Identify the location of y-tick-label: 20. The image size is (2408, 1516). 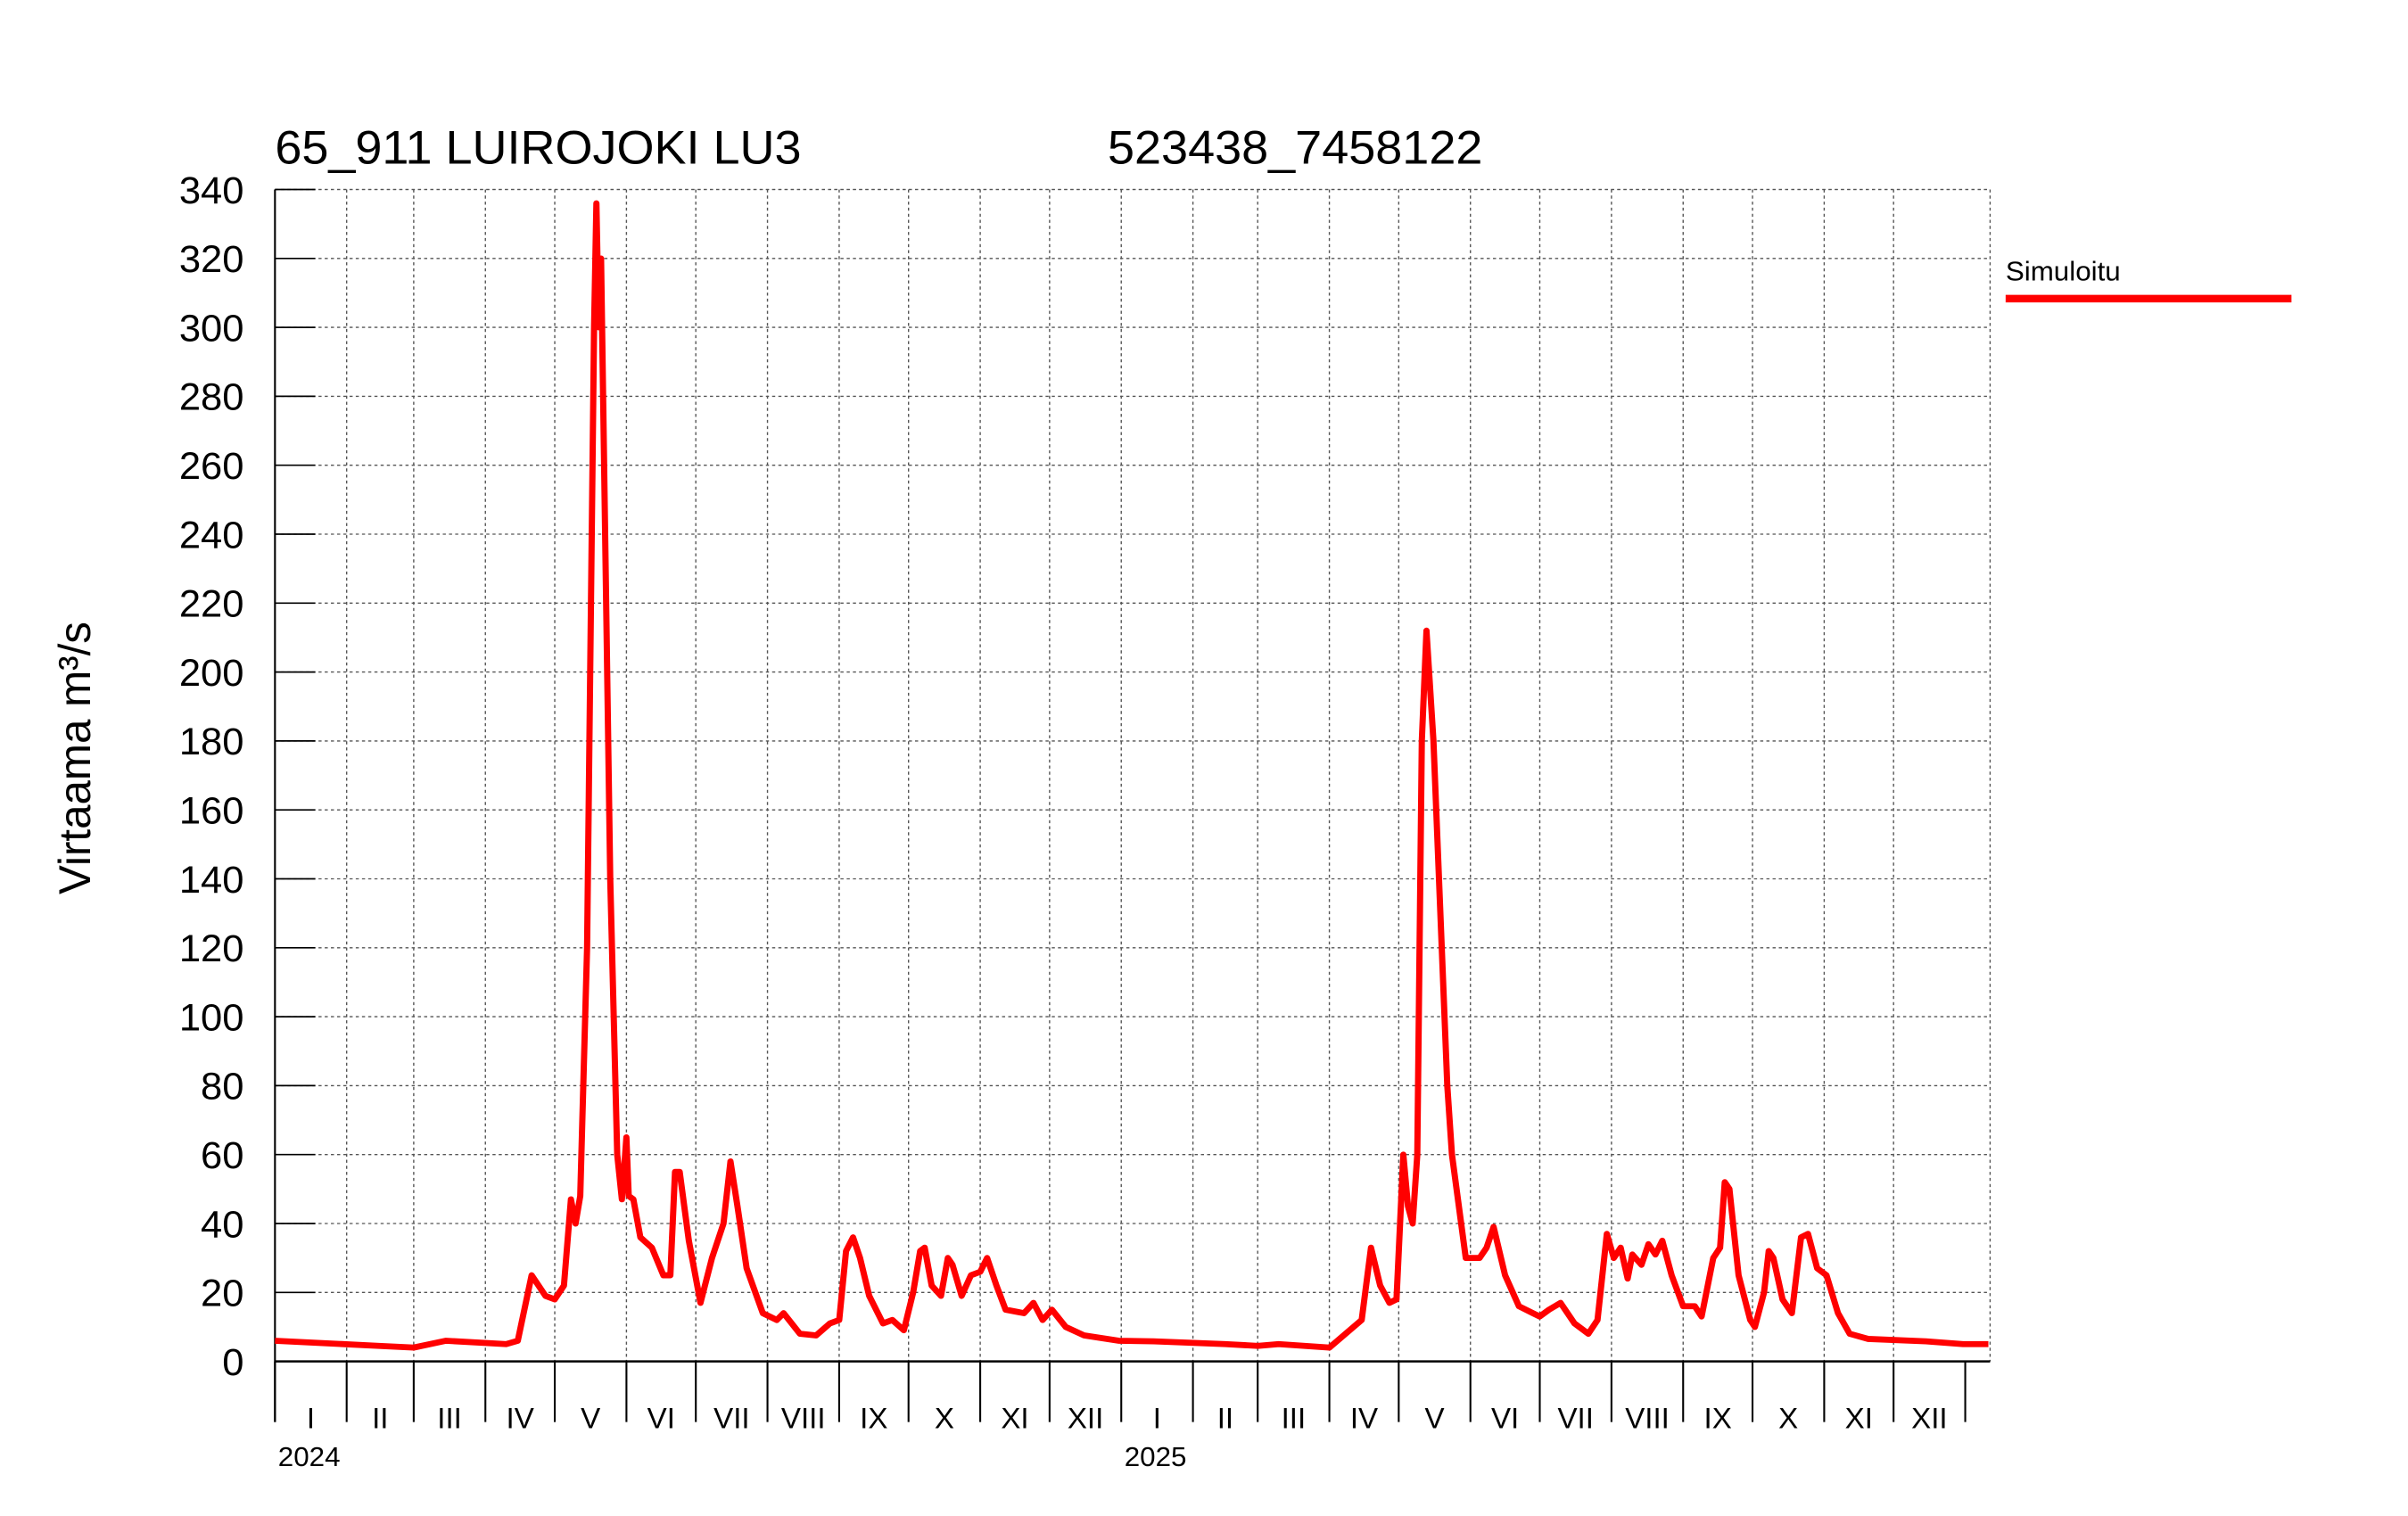
(222, 1293).